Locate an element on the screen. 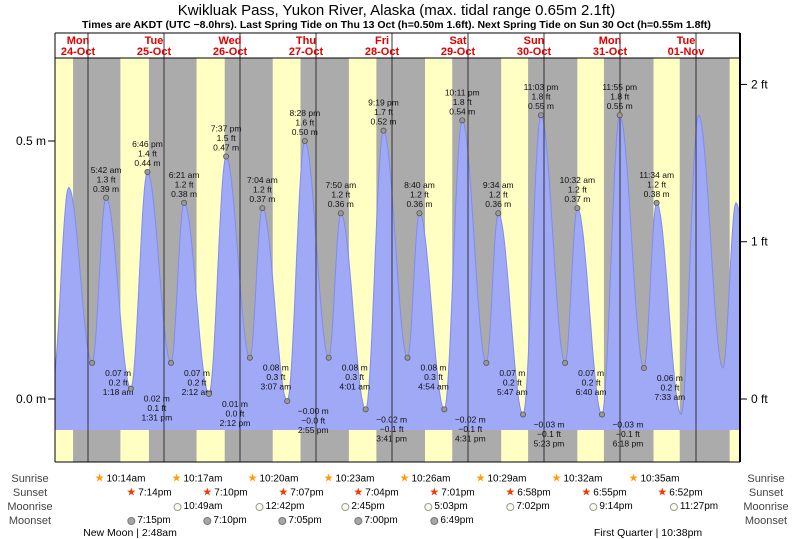 This screenshot has height=539, width=793. high-tide-time-label: 11:03 pm is located at coordinates (541, 87).